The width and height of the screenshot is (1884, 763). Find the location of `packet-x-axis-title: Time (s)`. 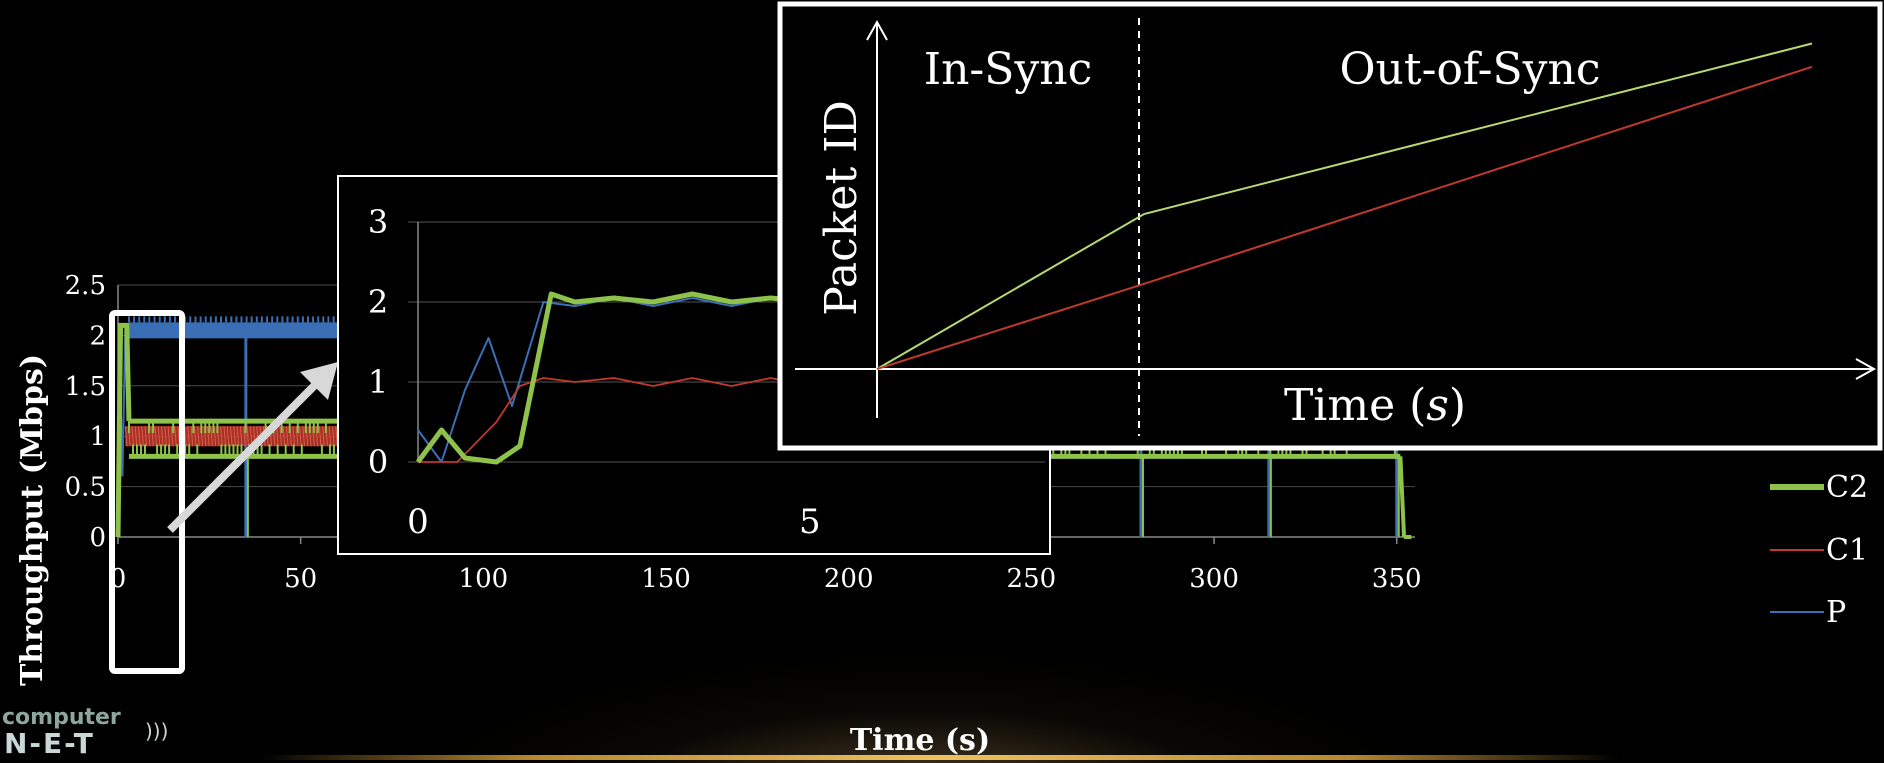

packet-x-axis-title: Time (s) is located at coordinates (1375, 405).